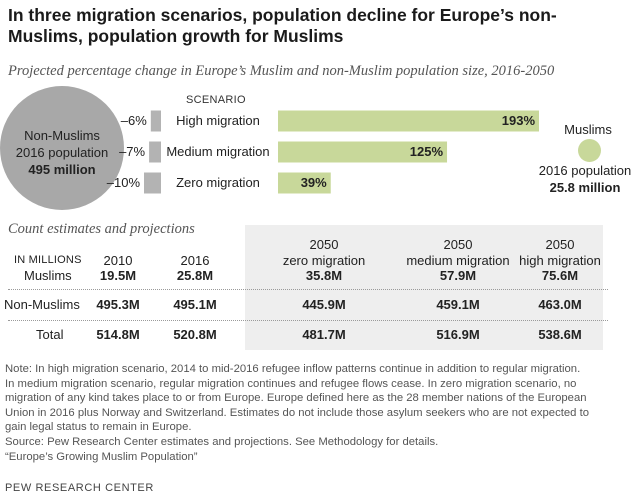  I want to click on muslim-change-label: 193%, so click(518, 120).